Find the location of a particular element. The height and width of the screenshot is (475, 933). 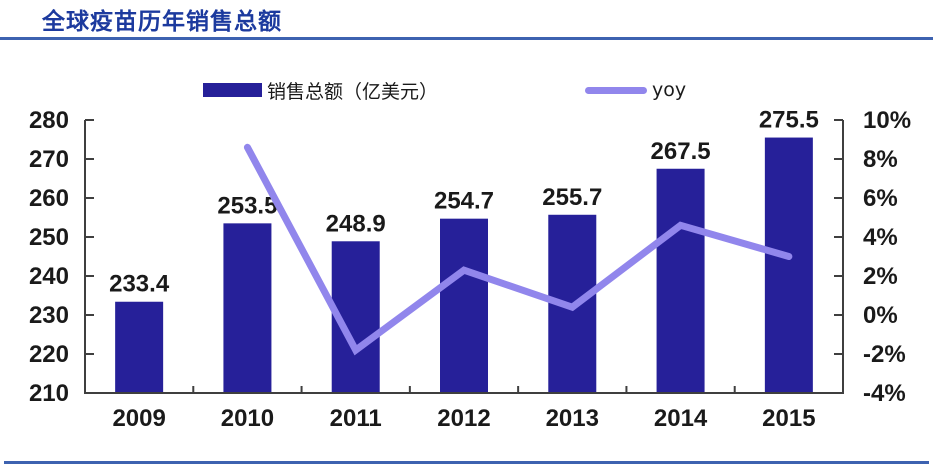

legend-item-yoy: yoy is located at coordinates (636, 90).